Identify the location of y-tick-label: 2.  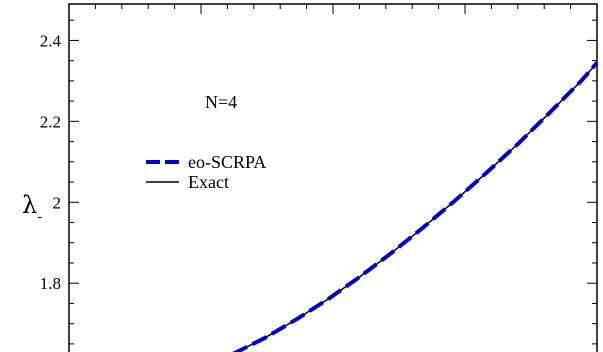
(57, 202).